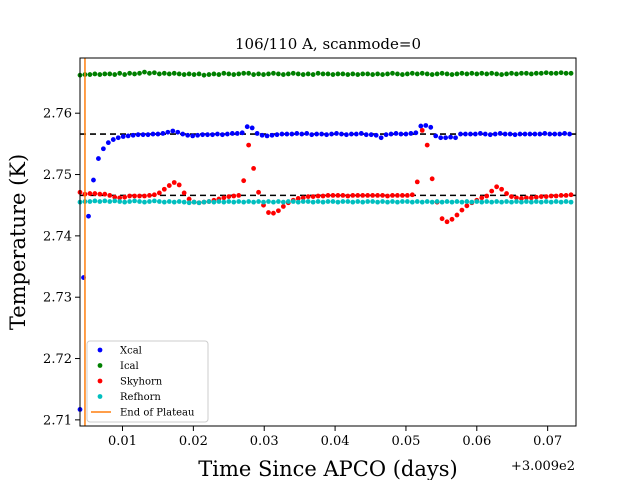 The image size is (640, 480). I want to click on y-tick-label: 2.71, so click(57, 420).